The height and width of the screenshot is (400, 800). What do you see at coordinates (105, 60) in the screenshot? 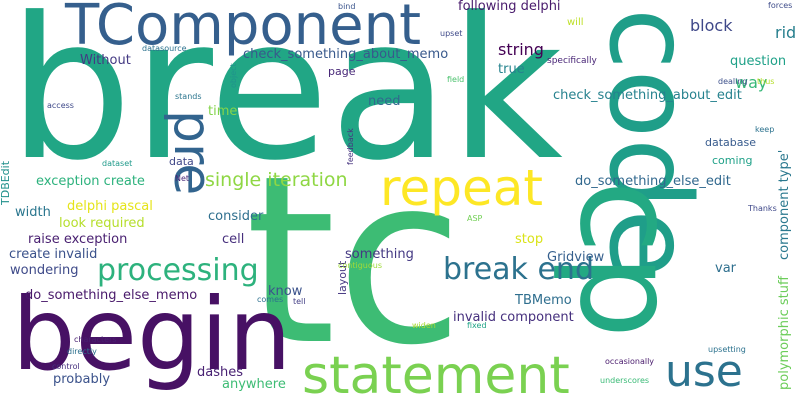
I see `word: Without` at bounding box center [105, 60].